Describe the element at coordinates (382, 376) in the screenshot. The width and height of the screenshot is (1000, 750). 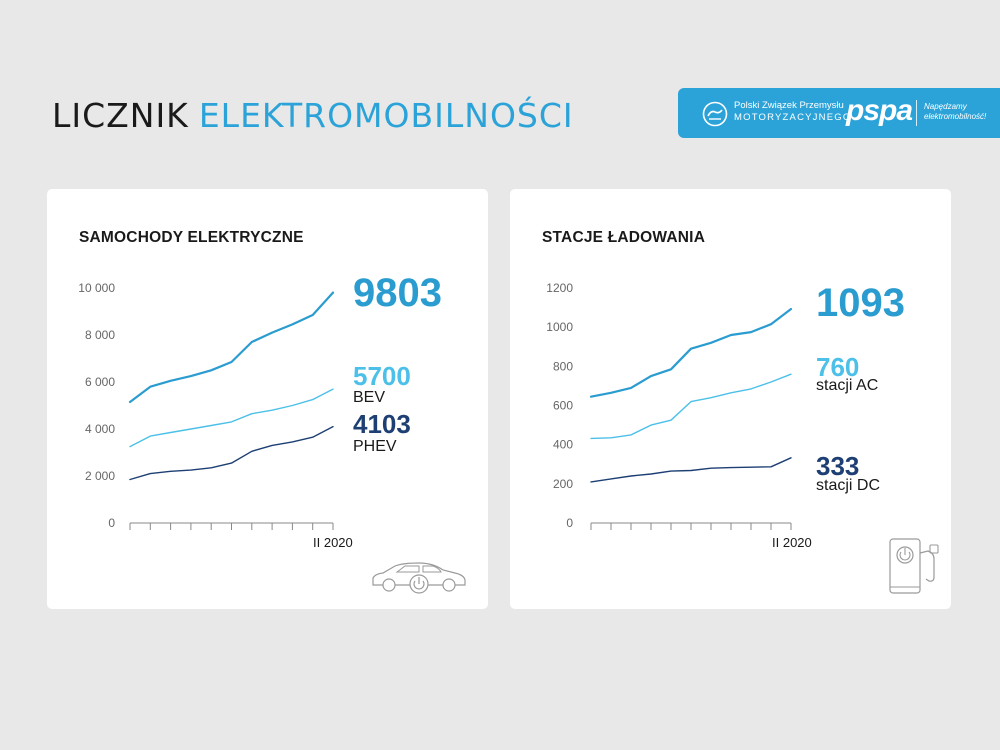
I see `bev-value: 5700` at that location.